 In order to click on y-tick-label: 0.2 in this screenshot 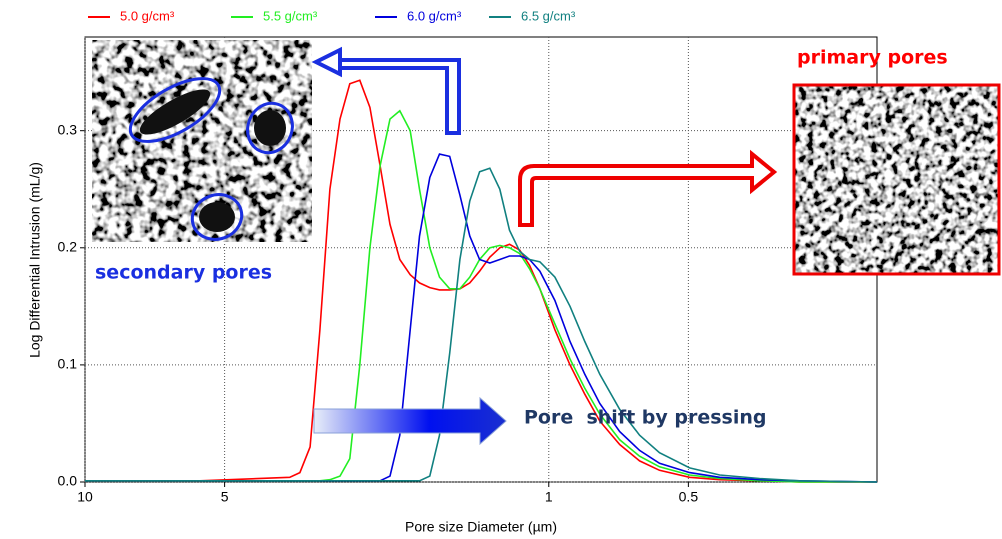, I will do `click(68, 246)`.